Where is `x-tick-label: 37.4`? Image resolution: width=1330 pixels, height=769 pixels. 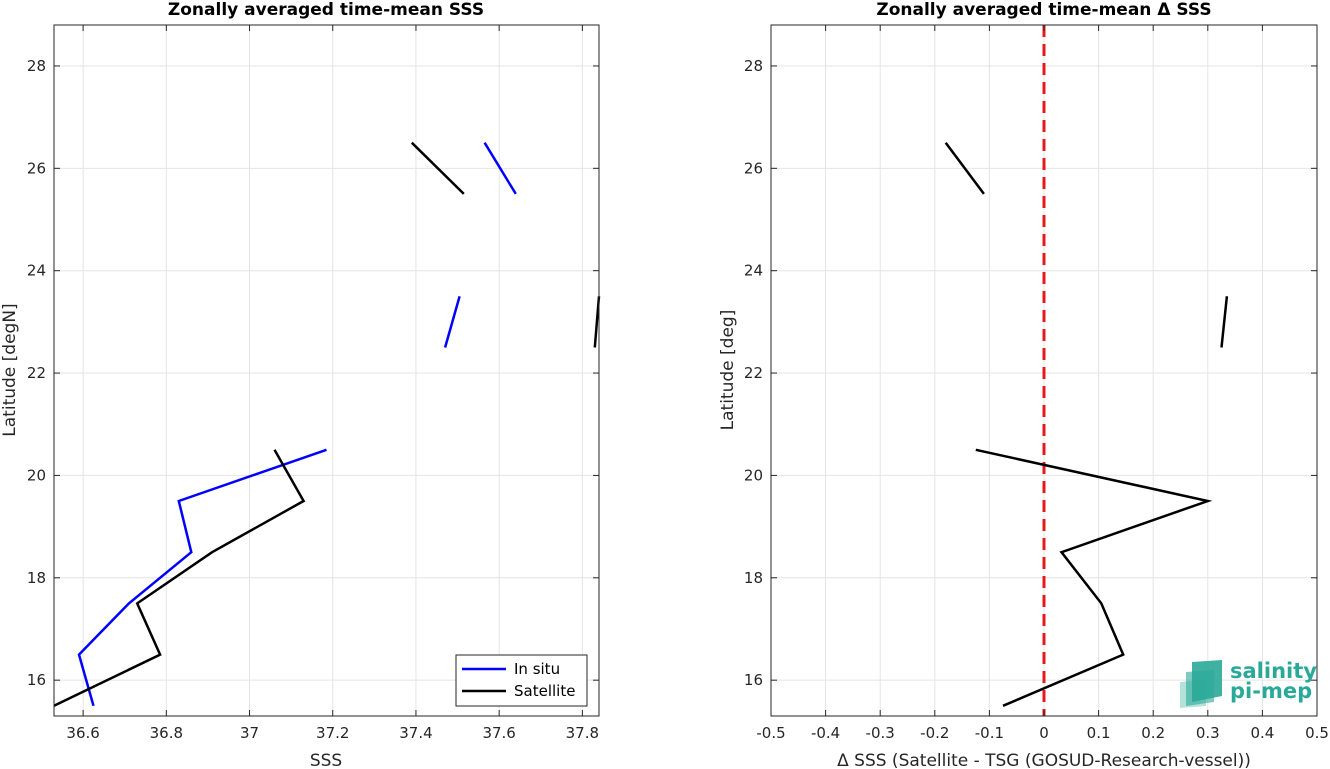 x-tick-label: 37.4 is located at coordinates (415, 733).